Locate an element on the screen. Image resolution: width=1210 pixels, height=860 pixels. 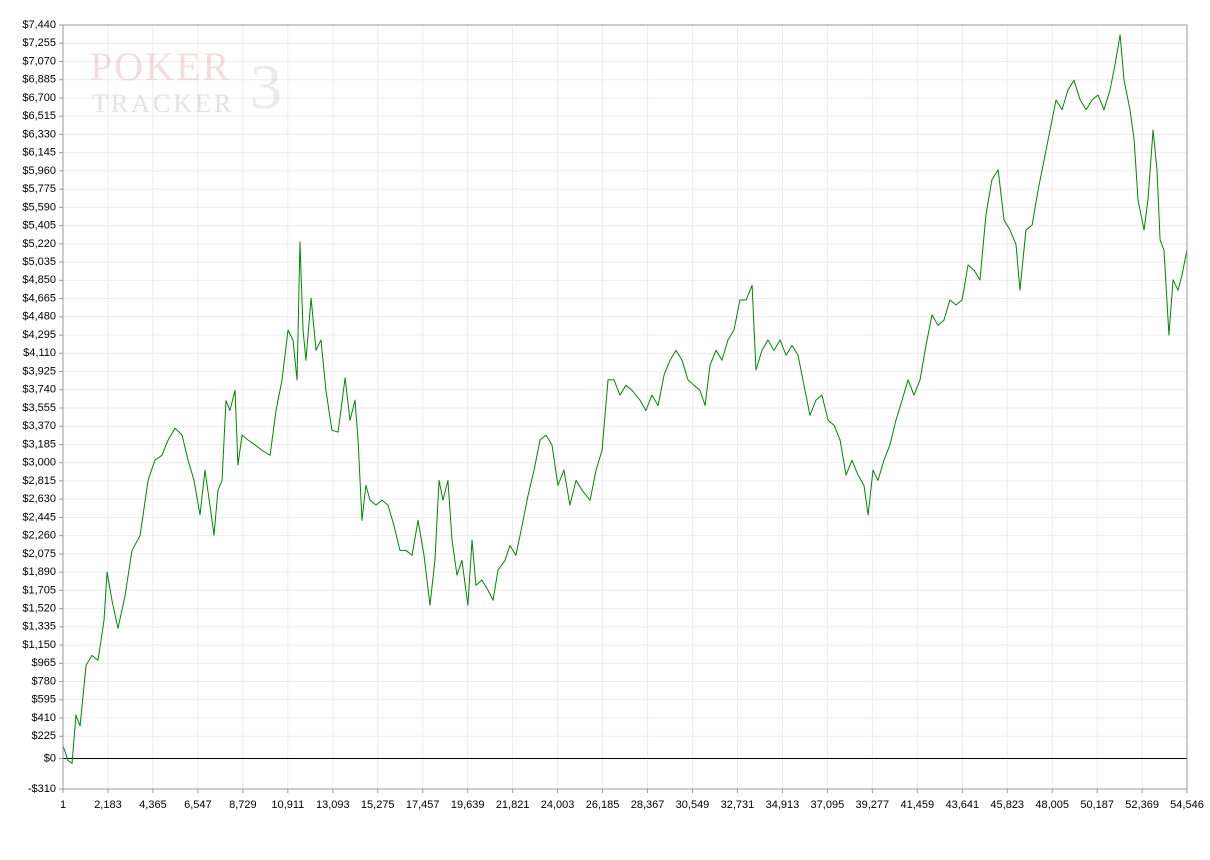
x-tick-label: 2,183 is located at coordinates (108, 805).